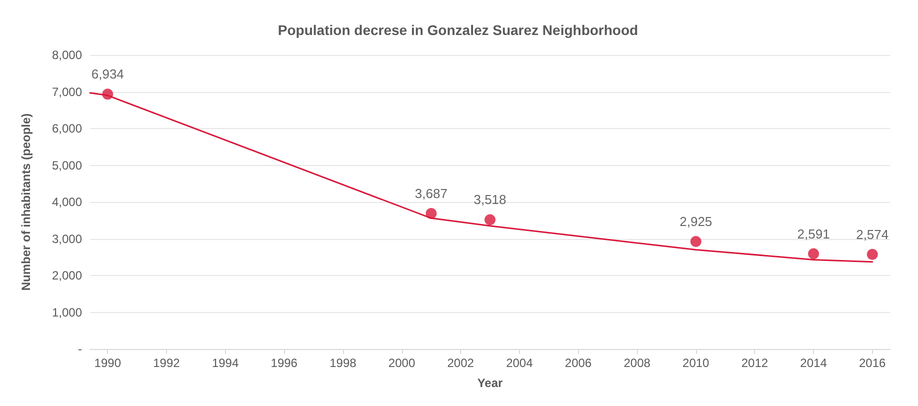 The width and height of the screenshot is (918, 406). What do you see at coordinates (696, 363) in the screenshot?
I see `x-tick-label: 2010` at bounding box center [696, 363].